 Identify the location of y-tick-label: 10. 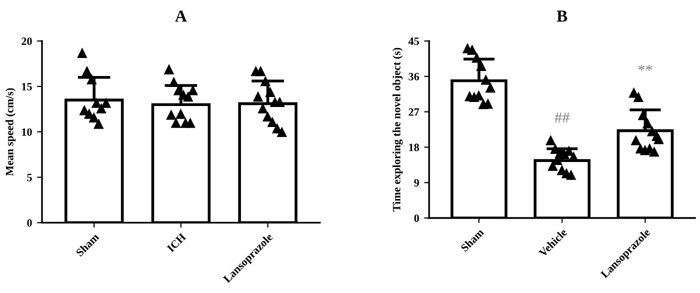
(27, 132).